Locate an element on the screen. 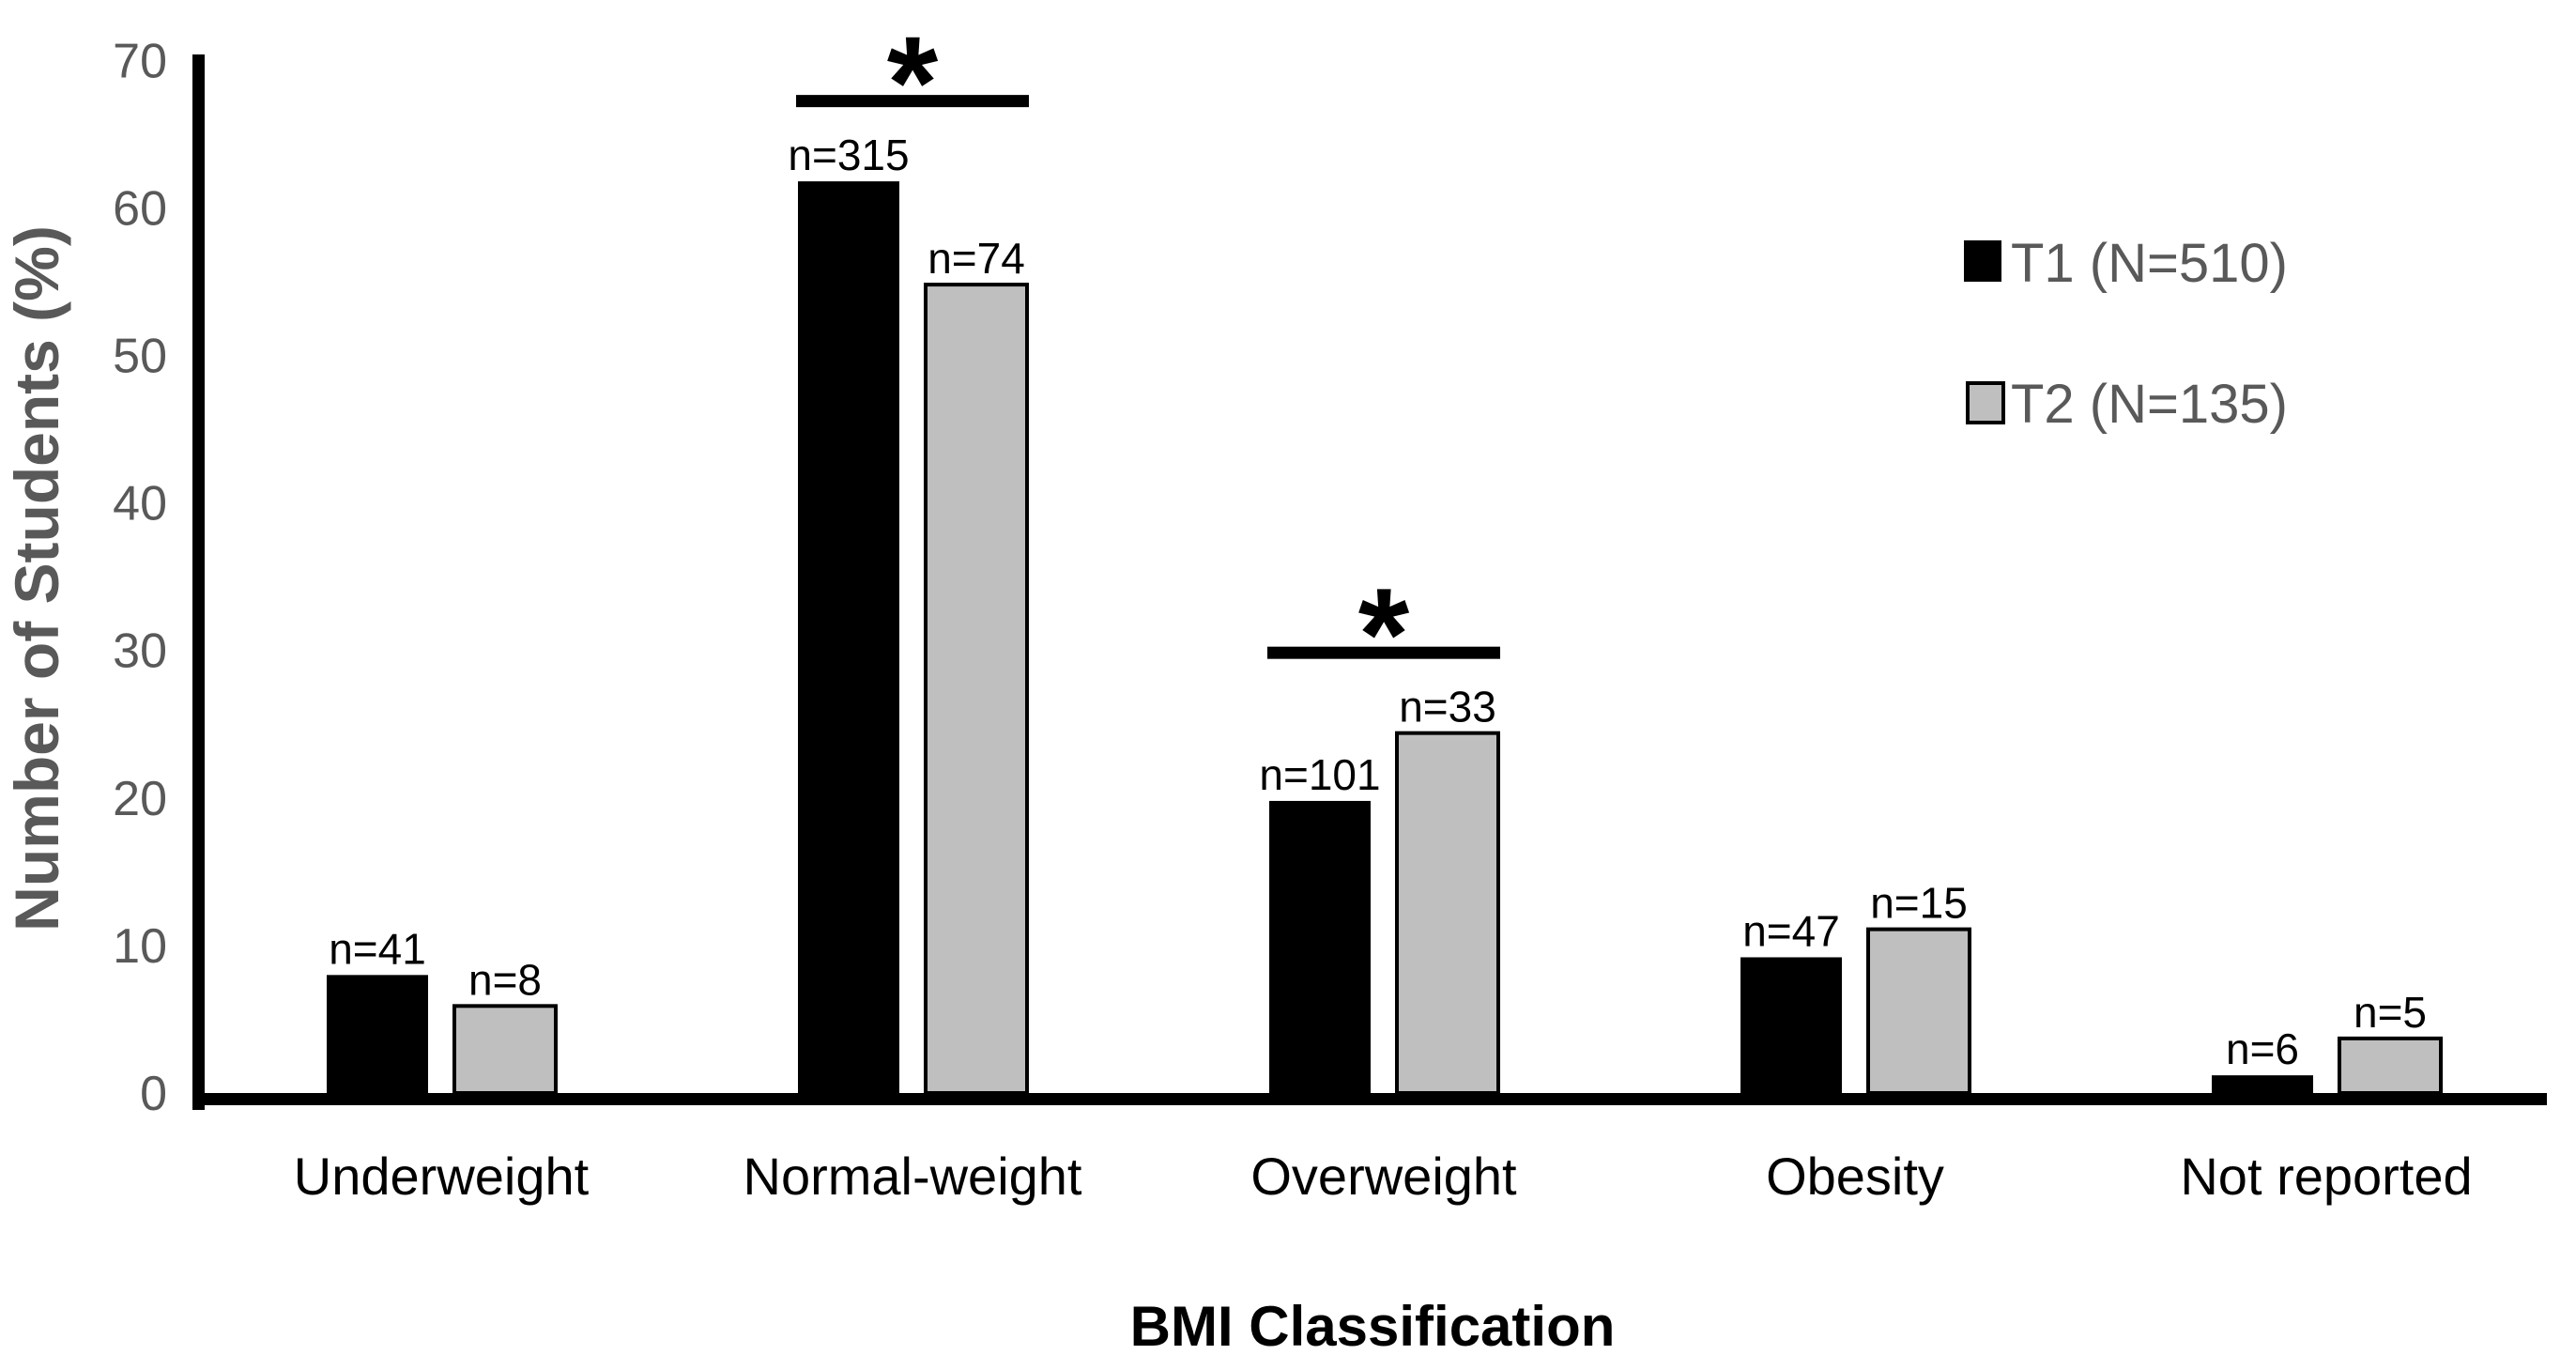 The image size is (2576, 1355). significance-asterisk-overweight: * is located at coordinates (1384, 635).